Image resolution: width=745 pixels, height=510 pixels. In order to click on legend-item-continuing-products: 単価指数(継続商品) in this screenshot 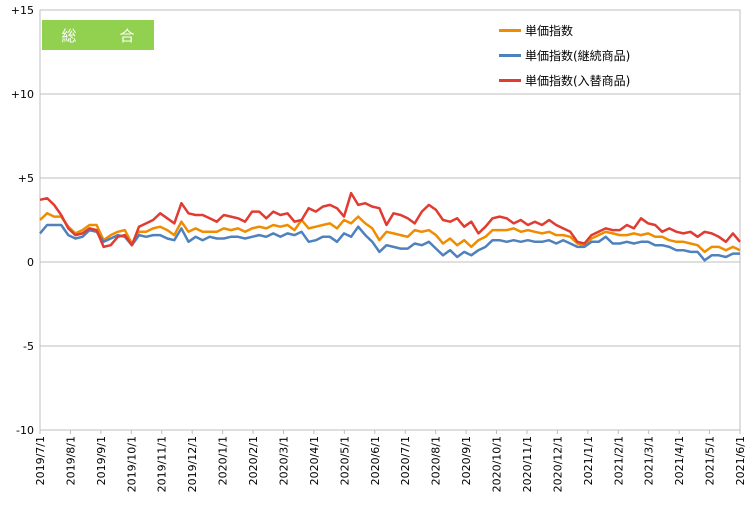, I will do `click(564, 55)`.